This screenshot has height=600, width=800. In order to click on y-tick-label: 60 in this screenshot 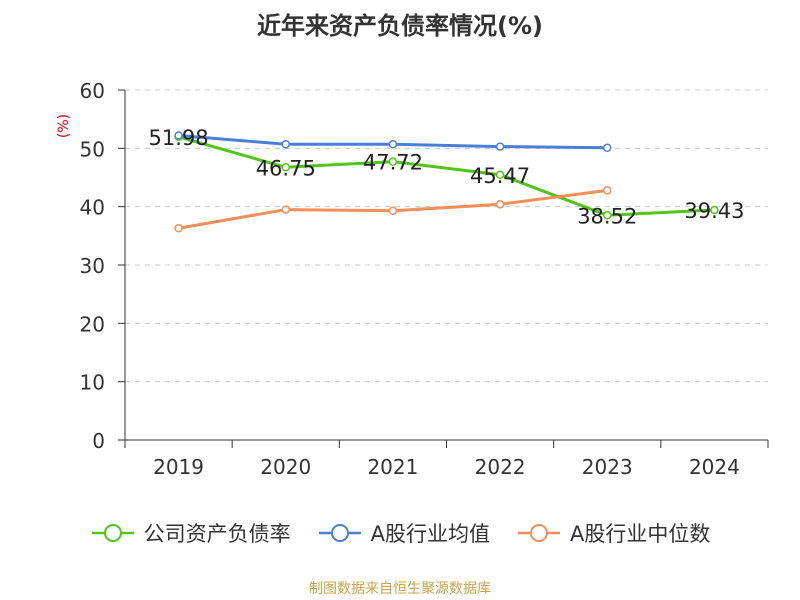, I will do `click(92, 91)`.